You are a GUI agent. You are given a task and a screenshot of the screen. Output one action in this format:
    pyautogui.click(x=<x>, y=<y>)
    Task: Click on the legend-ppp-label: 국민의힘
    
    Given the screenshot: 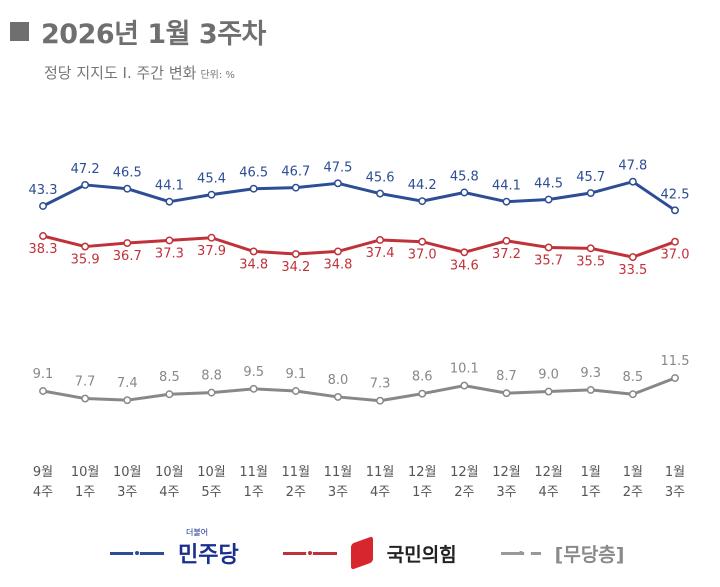 What is the action you would take?
    pyautogui.click(x=421, y=554)
    